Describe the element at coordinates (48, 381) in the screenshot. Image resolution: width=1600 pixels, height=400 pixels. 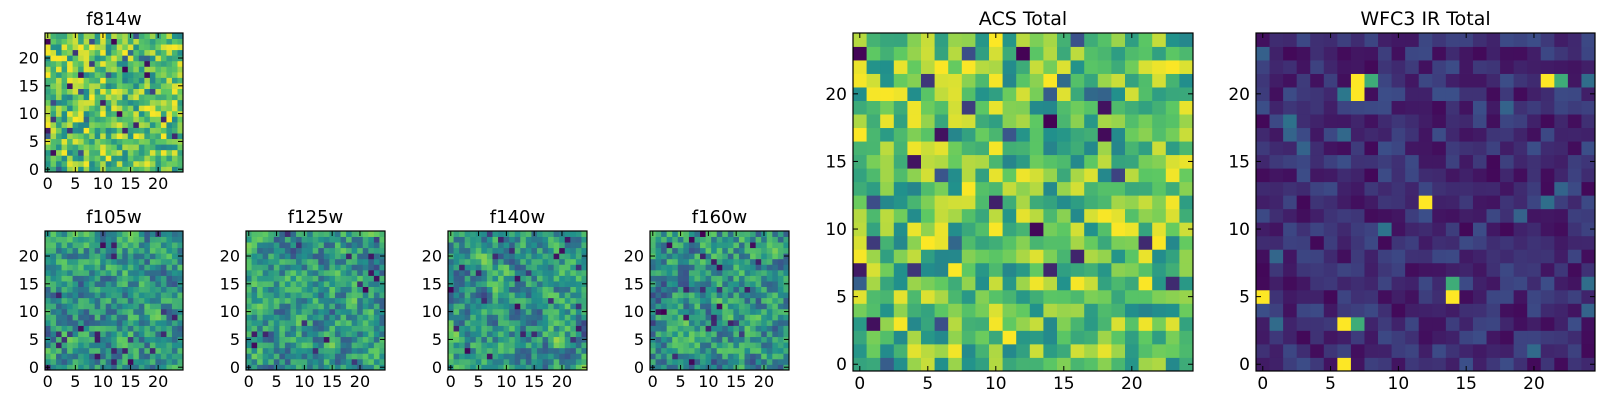
I see `x-tick-label: 0` at that location.